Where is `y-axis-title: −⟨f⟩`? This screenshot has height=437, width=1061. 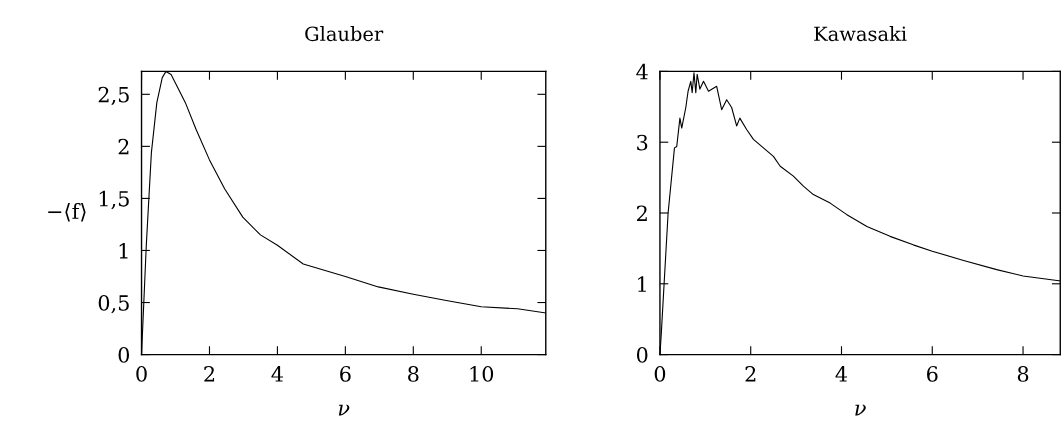
y-axis-title: −⟨f⟩ is located at coordinates (67, 212).